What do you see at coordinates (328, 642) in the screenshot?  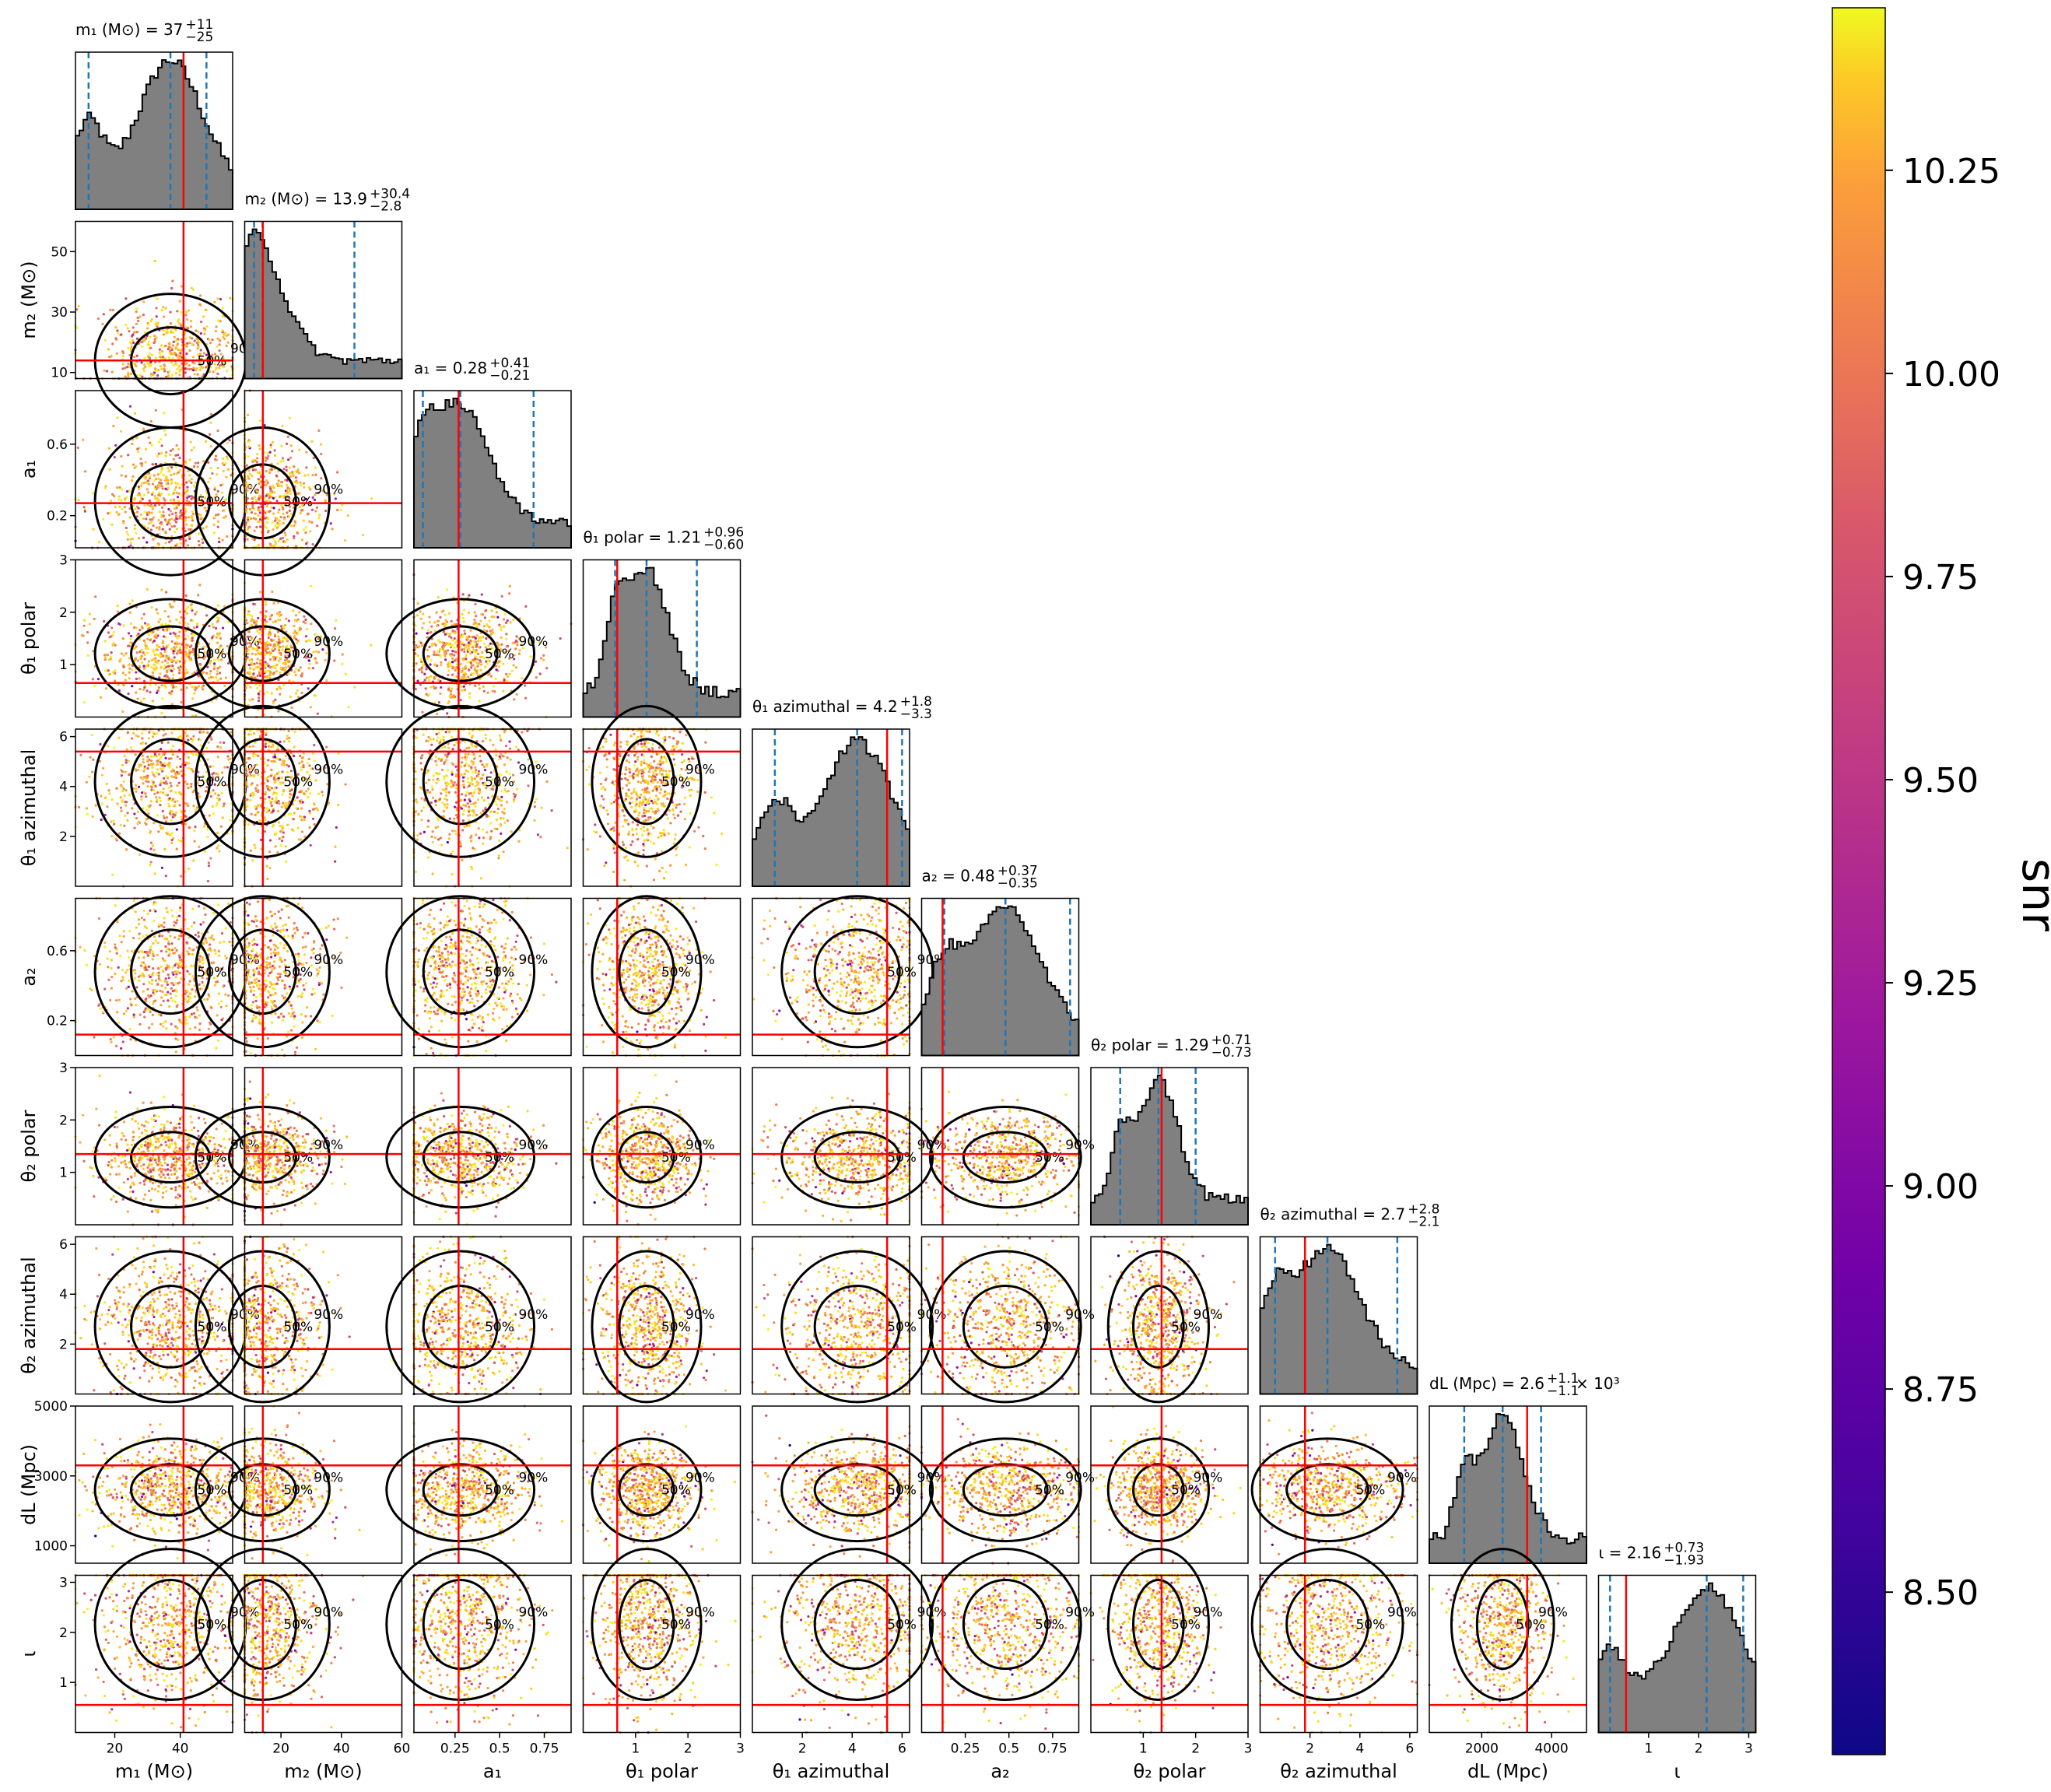 I see `contour-label-90: 90%` at bounding box center [328, 642].